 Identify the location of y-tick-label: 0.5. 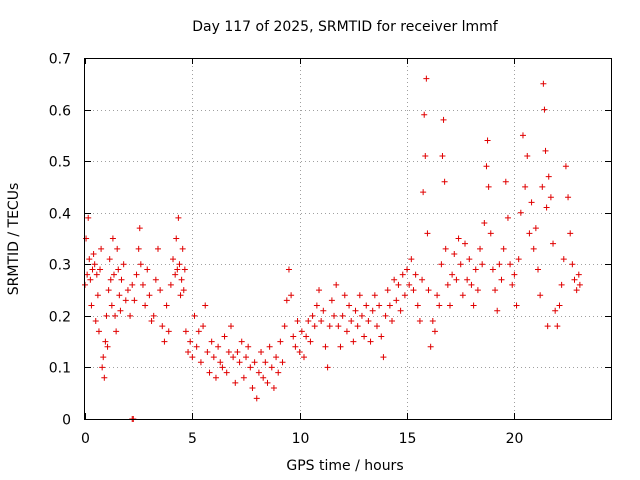
(60, 163).